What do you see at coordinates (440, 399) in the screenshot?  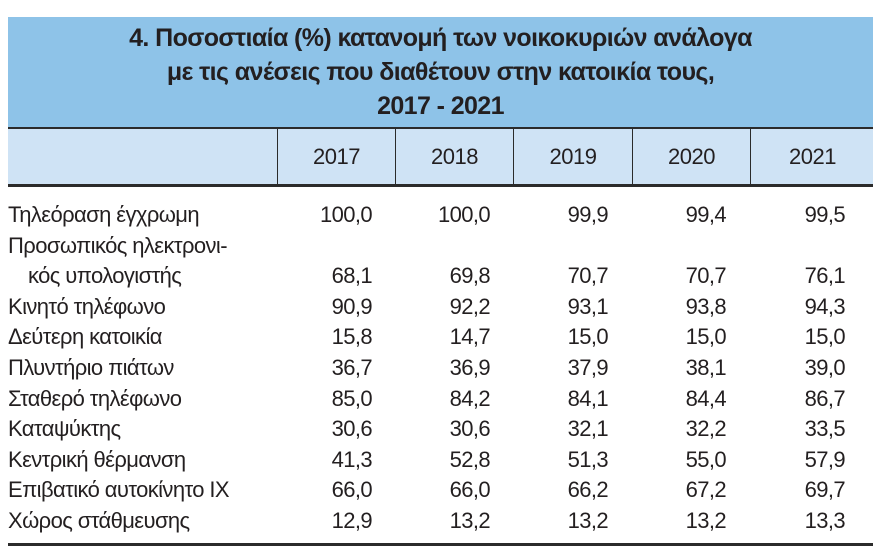 I see `table-row: Σταθερό τηλέφωνο 85,0 84,2 84,1 84,4 86,7` at bounding box center [440, 399].